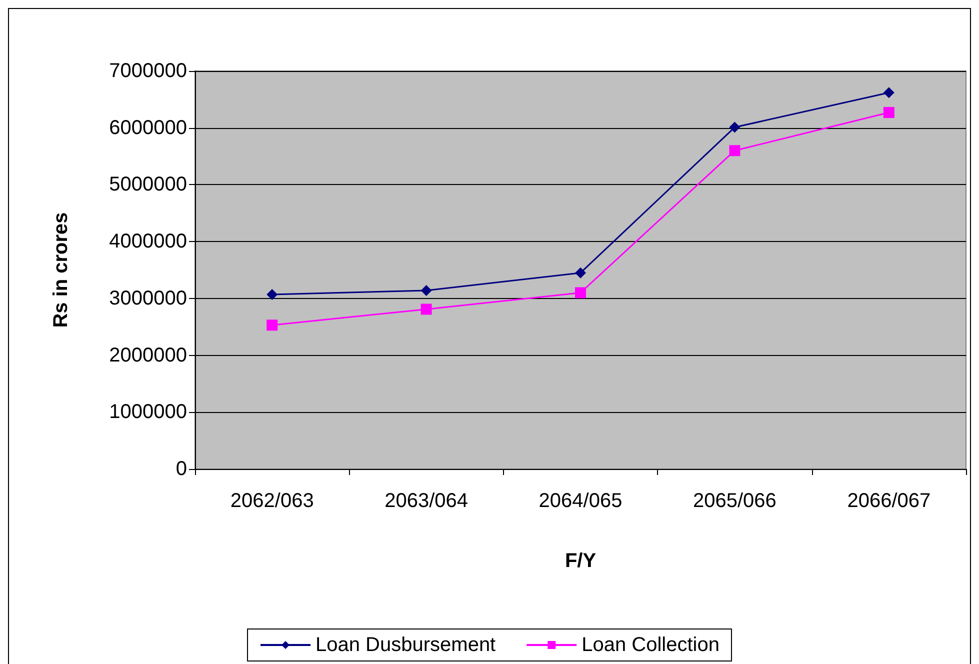 This screenshot has width=979, height=664. Describe the element at coordinates (651, 645) in the screenshot. I see `legend-label: Loan Collection` at that location.